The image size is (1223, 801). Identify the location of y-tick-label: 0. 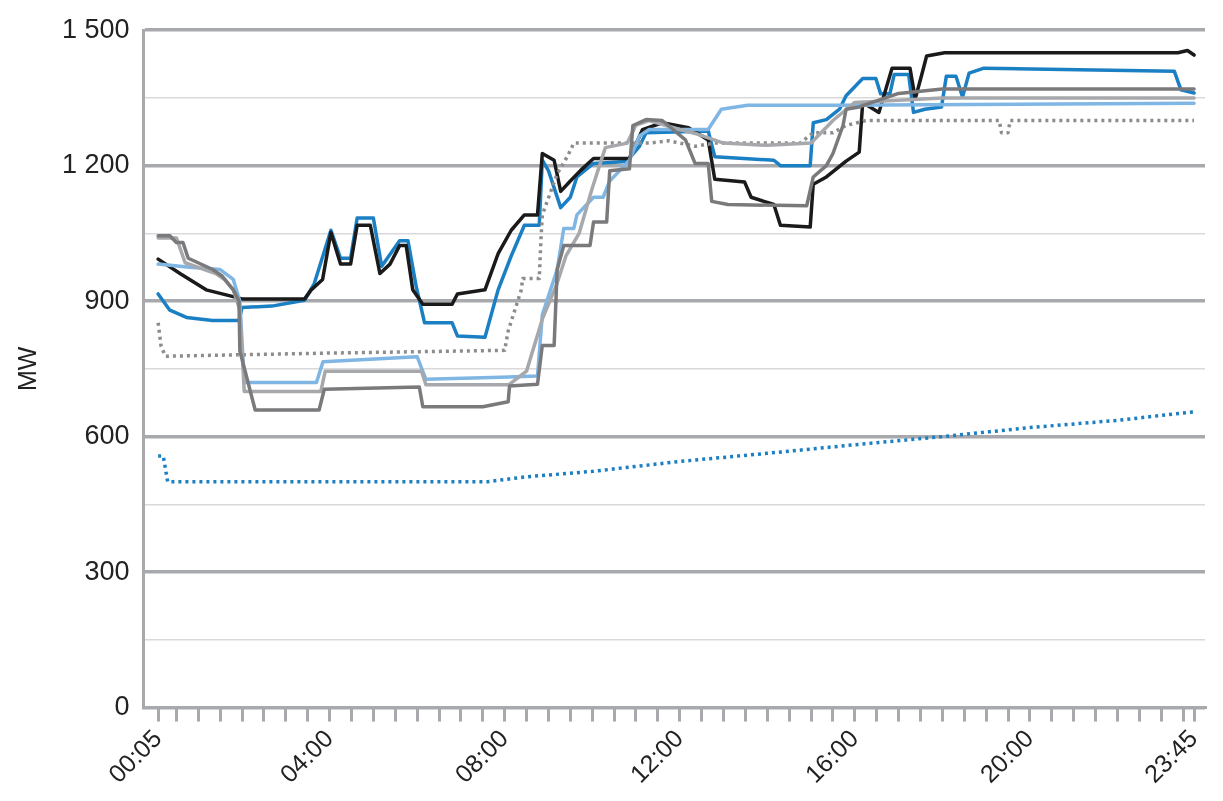
(122, 706).